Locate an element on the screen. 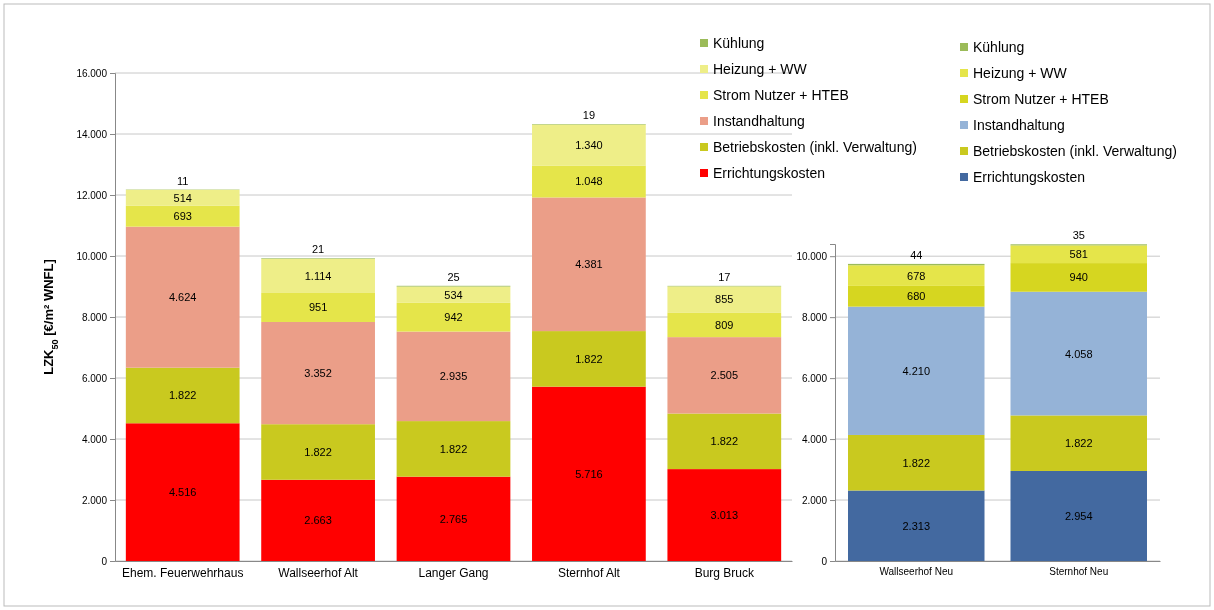  data-label: 44 is located at coordinates (916, 254).